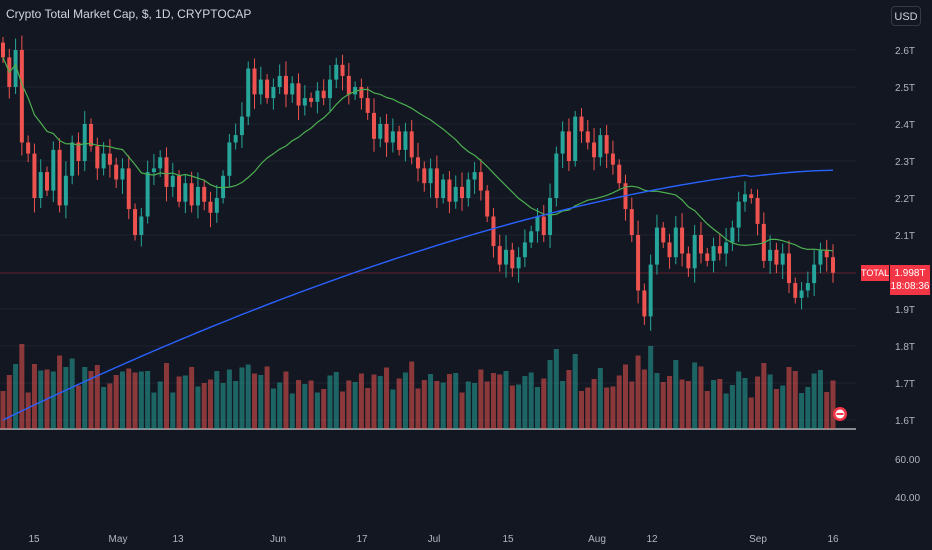 This screenshot has height=550, width=932. I want to click on time-tick-label: 15, so click(508, 539).